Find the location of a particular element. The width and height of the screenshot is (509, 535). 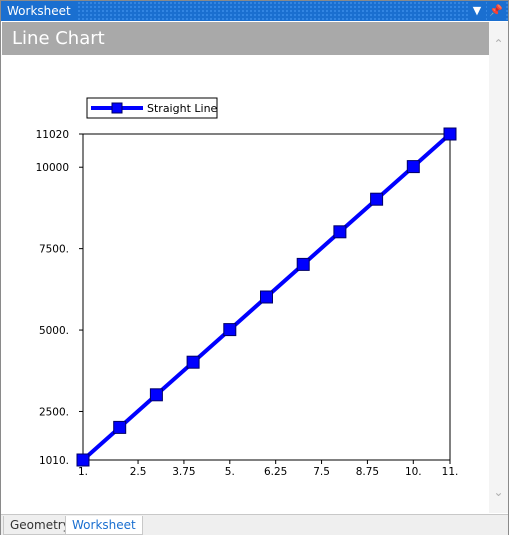

x-tick-label-1: 2.5 is located at coordinates (138, 472).